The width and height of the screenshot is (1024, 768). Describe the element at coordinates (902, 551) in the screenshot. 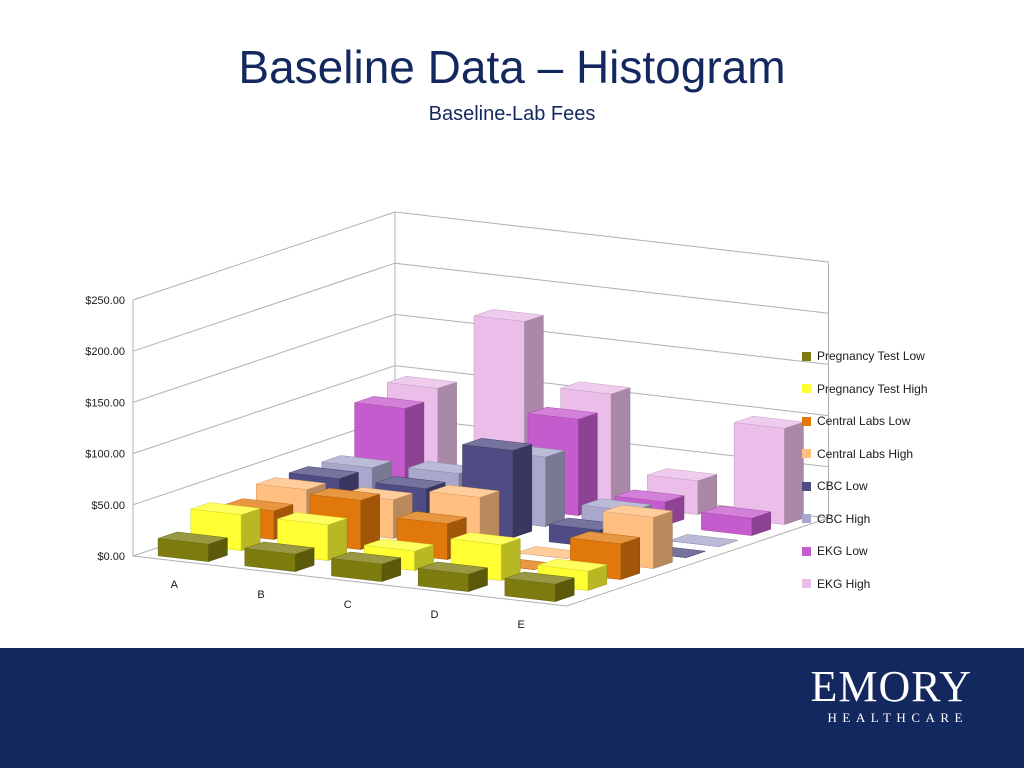

I see `legend-item: EKG Low` at that location.